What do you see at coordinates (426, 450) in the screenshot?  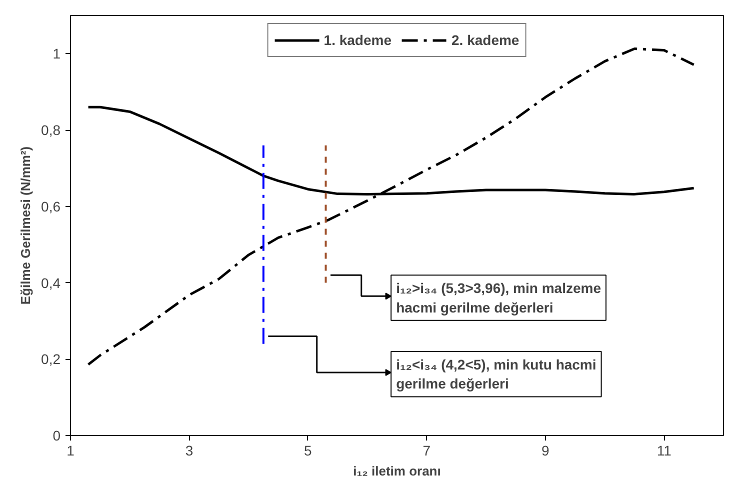 I see `x-tick-label: 7` at bounding box center [426, 450].